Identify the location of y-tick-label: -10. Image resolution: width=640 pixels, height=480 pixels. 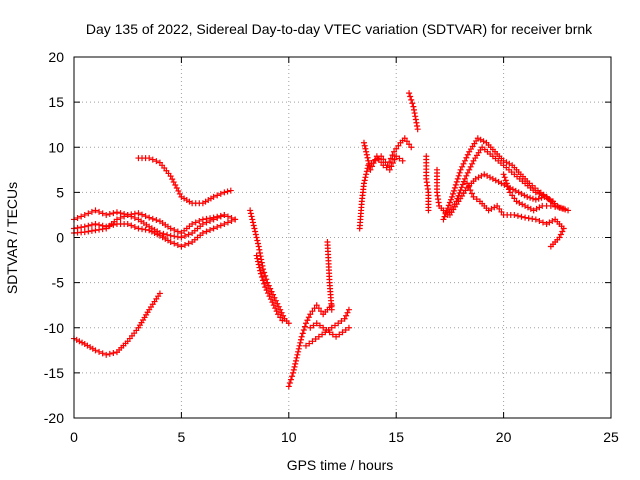
(54, 328).